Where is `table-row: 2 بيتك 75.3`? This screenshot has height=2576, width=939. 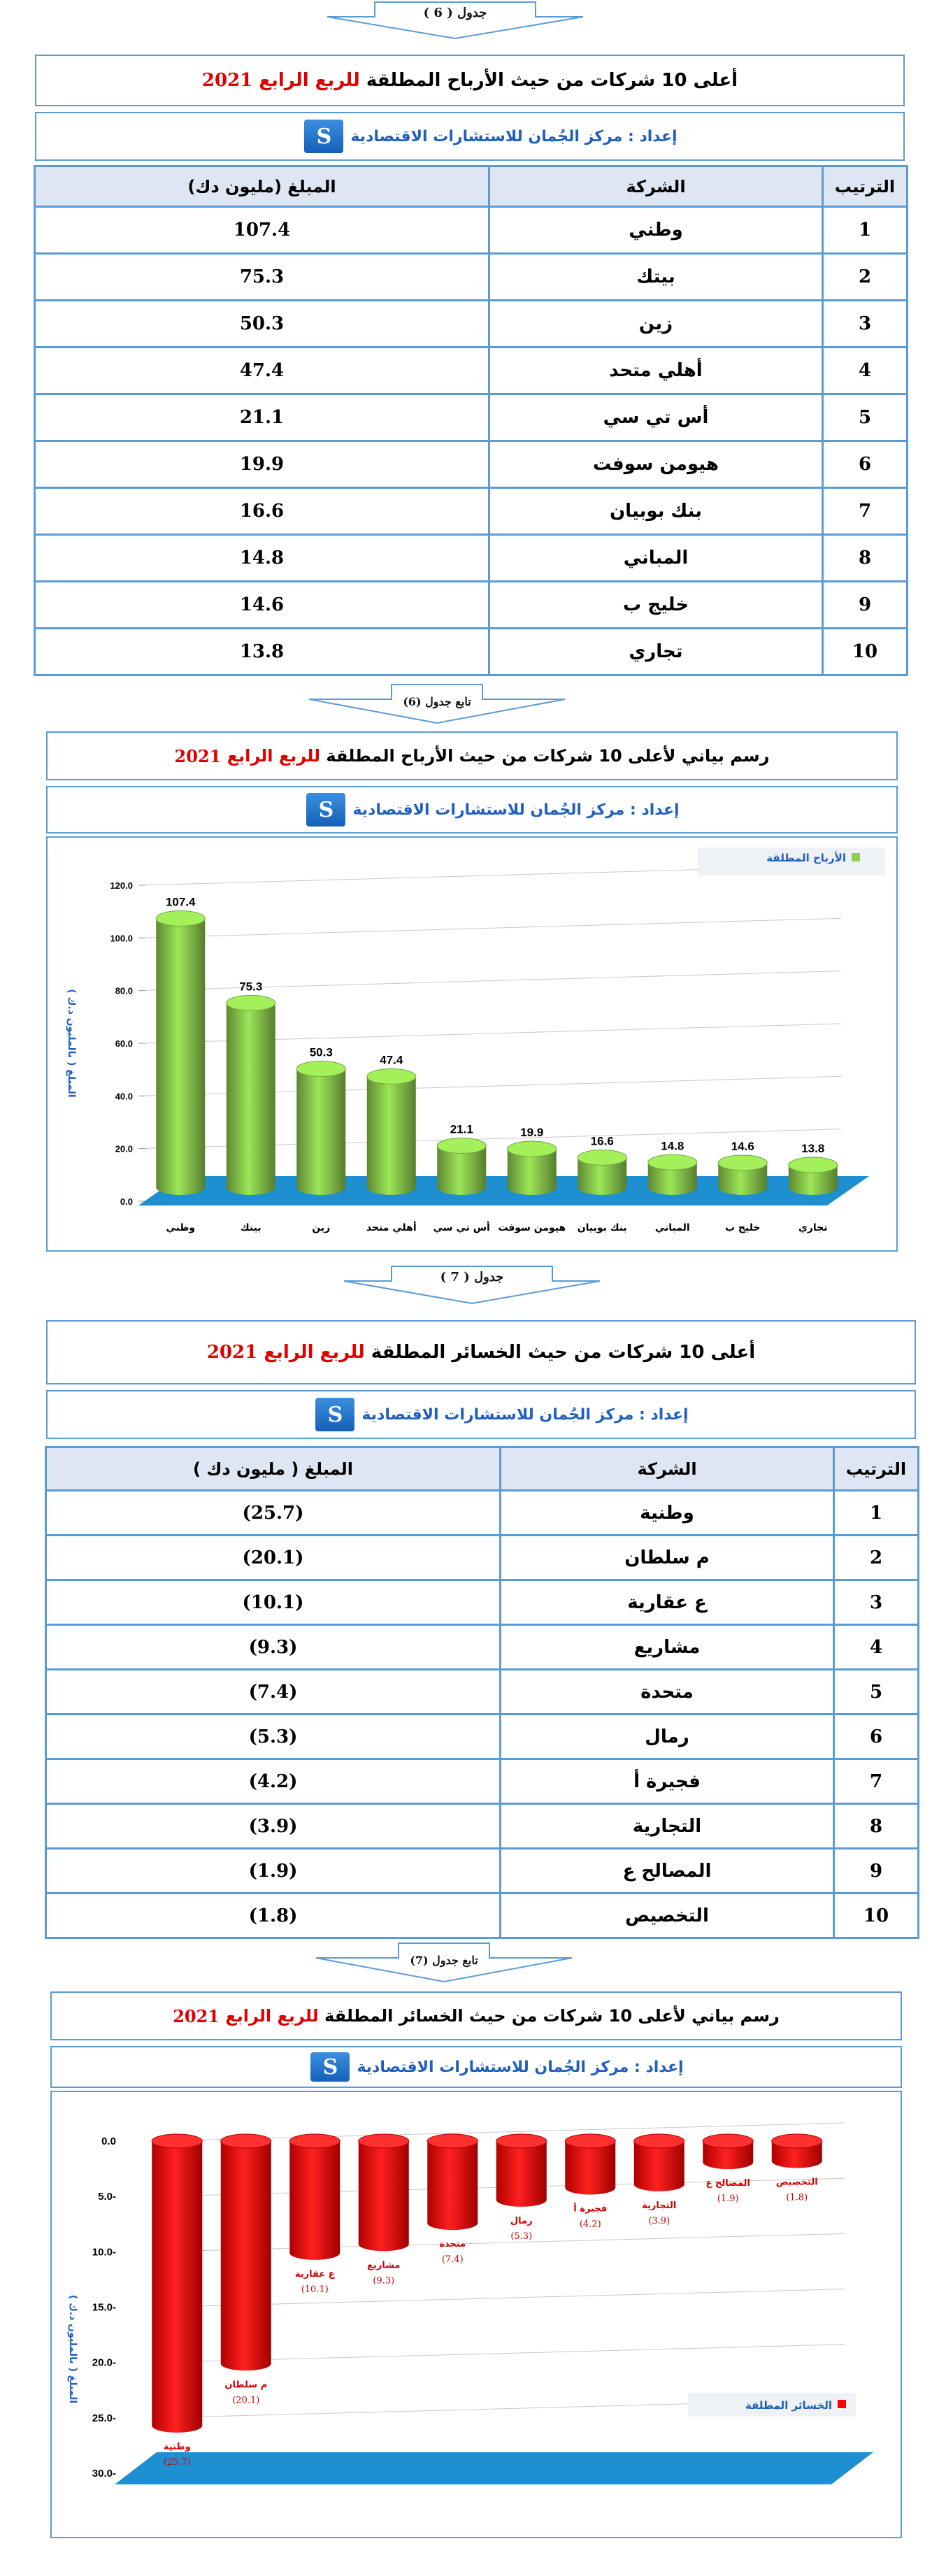 table-row: 2 بيتك 75.3 is located at coordinates (471, 276).